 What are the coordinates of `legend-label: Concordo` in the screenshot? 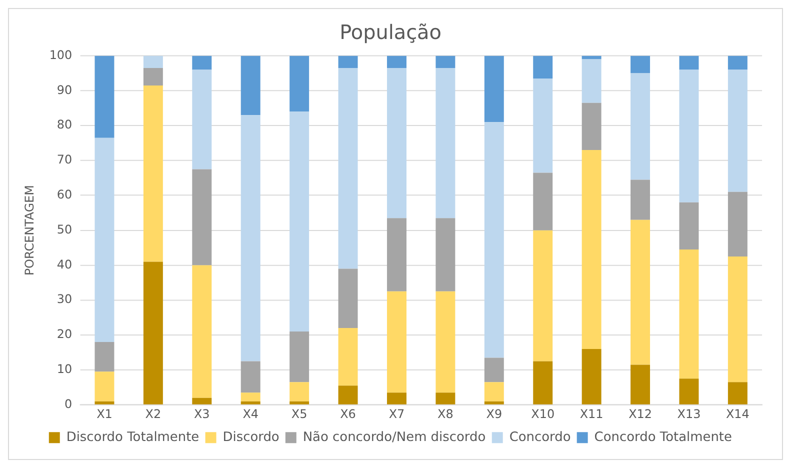 It's located at (540, 437).